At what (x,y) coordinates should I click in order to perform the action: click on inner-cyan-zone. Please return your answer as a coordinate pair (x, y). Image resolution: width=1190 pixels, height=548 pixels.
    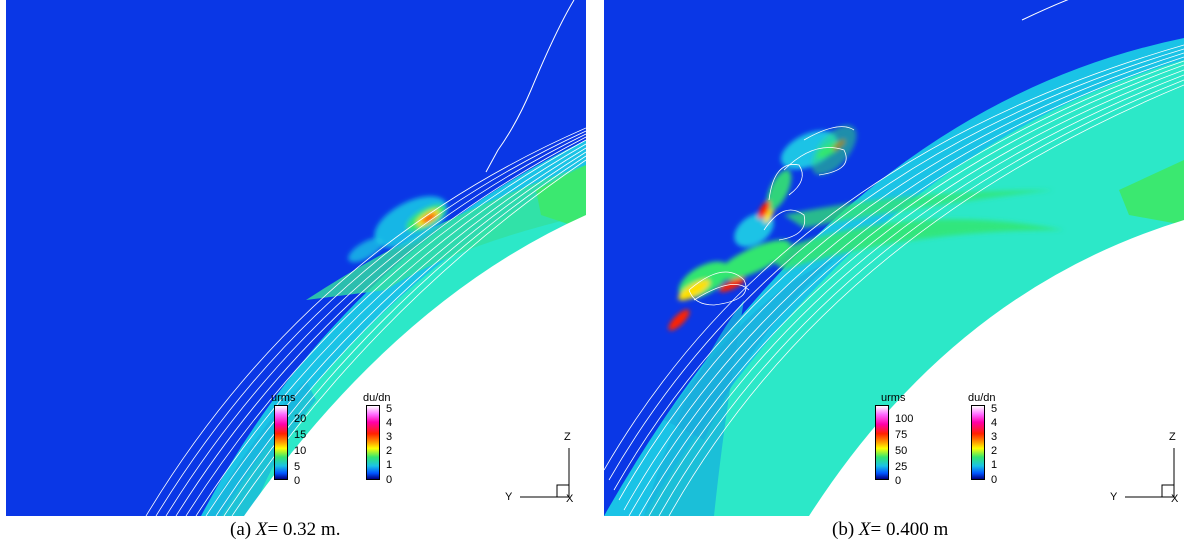
    Looking at the image, I should click on (261, 448).